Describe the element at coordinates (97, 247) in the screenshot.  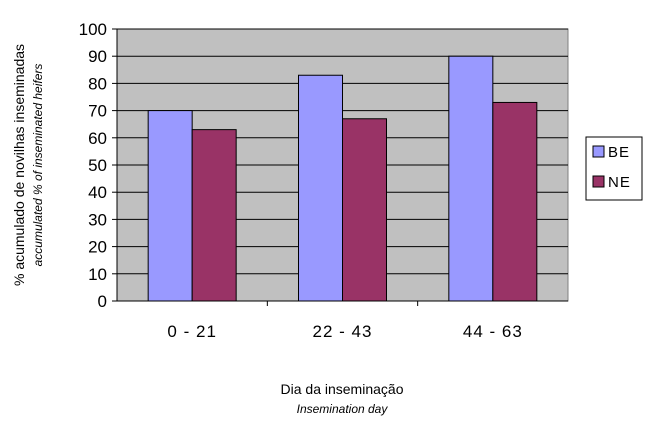
I see `y-tick-label: 20` at that location.